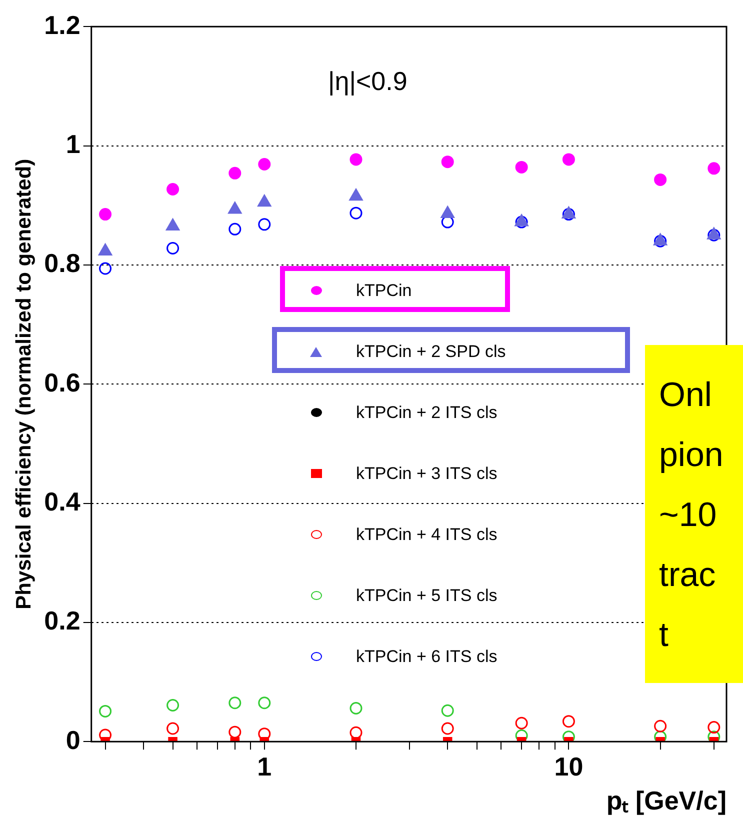  What do you see at coordinates (62, 621) in the screenshot?
I see `y-tick-label: 0.2` at bounding box center [62, 621].